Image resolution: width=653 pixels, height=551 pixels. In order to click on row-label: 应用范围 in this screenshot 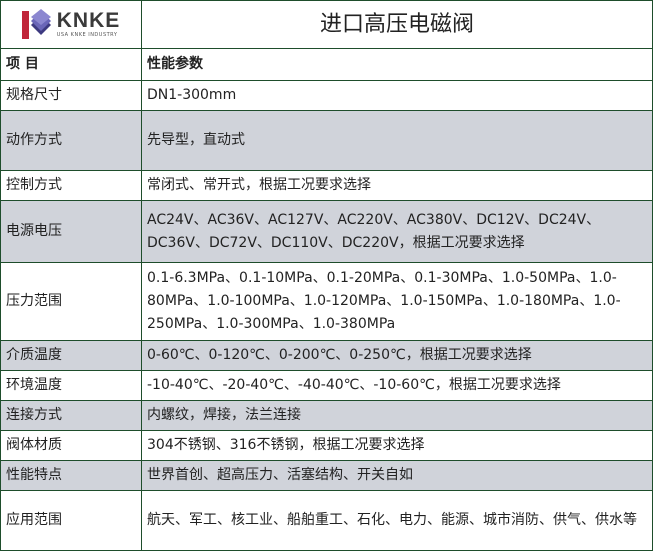, I will do `click(71, 520)`.